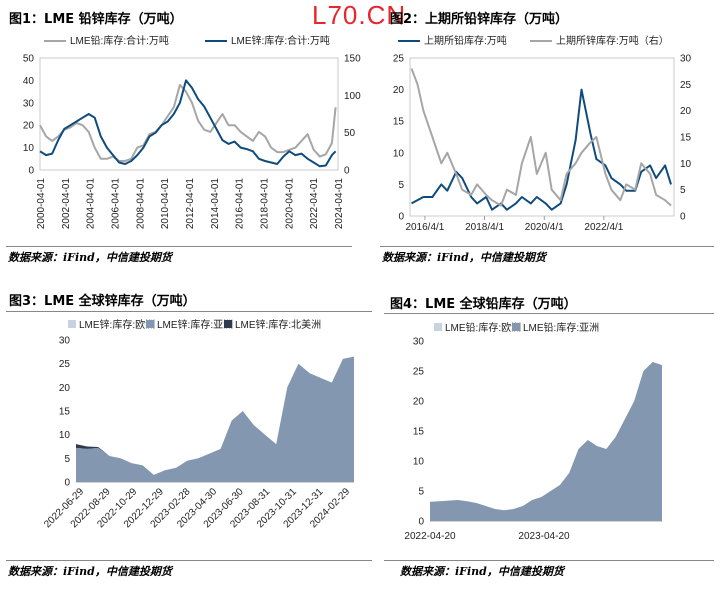 The width and height of the screenshot is (720, 591). Describe the element at coordinates (90, 257) in the screenshot. I see `fig1-source: 数据来源：iFind，中信建投期货` at that location.